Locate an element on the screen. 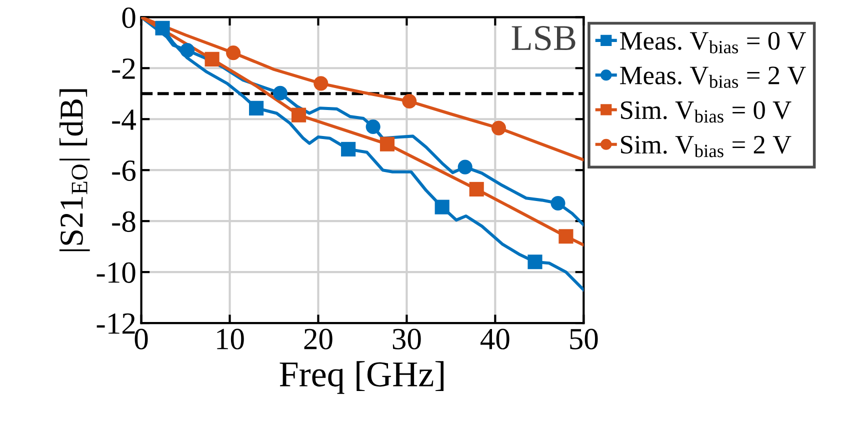 The image size is (841, 429). y-tick-label: 0 is located at coordinates (129, 17).